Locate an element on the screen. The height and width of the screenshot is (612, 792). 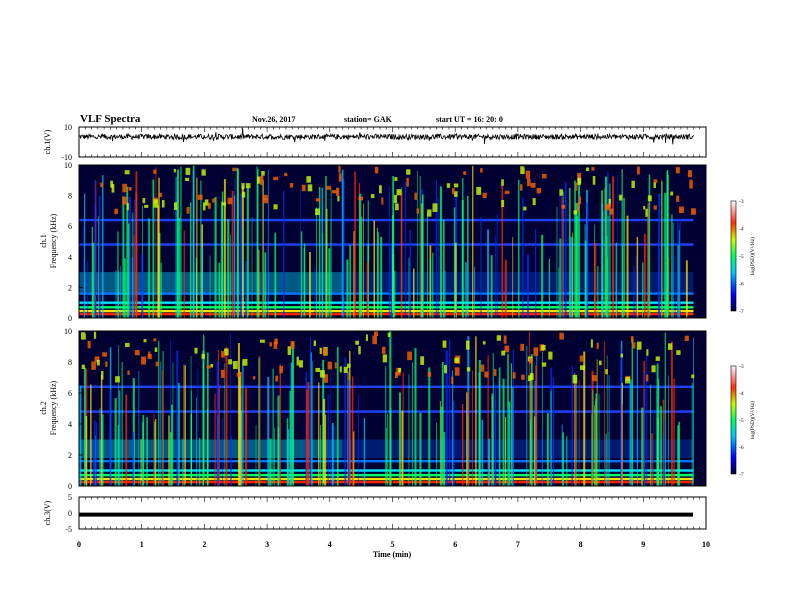
xtick-label: 2 is located at coordinates (204, 544).